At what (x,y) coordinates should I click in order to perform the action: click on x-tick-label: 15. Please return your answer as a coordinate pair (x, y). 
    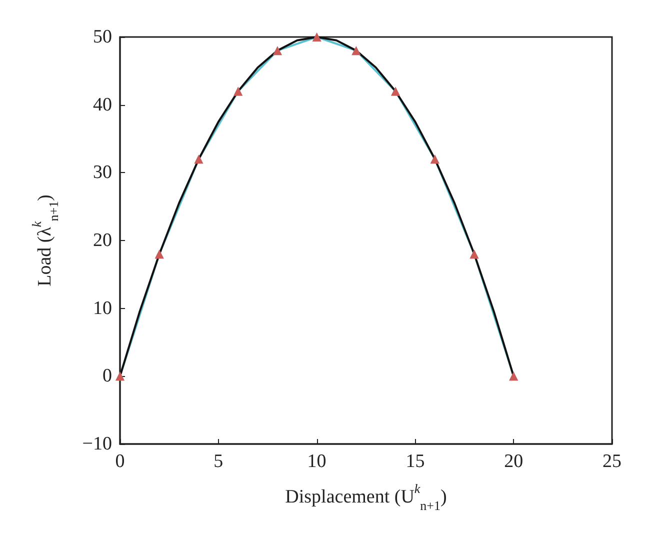
    Looking at the image, I should click on (415, 461).